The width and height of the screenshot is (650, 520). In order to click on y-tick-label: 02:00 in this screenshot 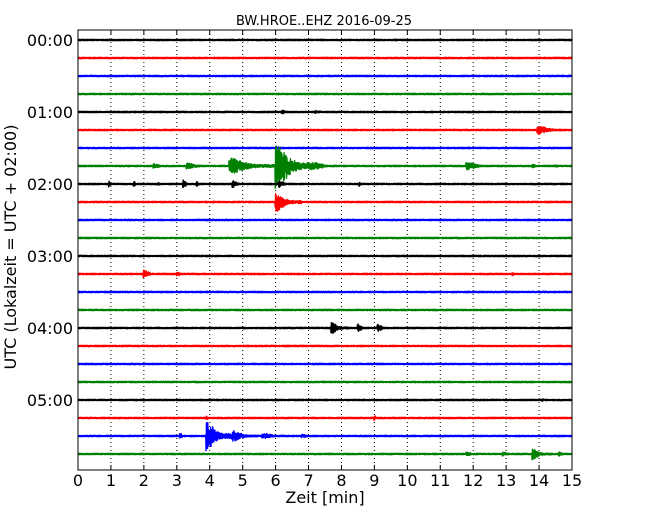, I will do `click(50, 184)`.